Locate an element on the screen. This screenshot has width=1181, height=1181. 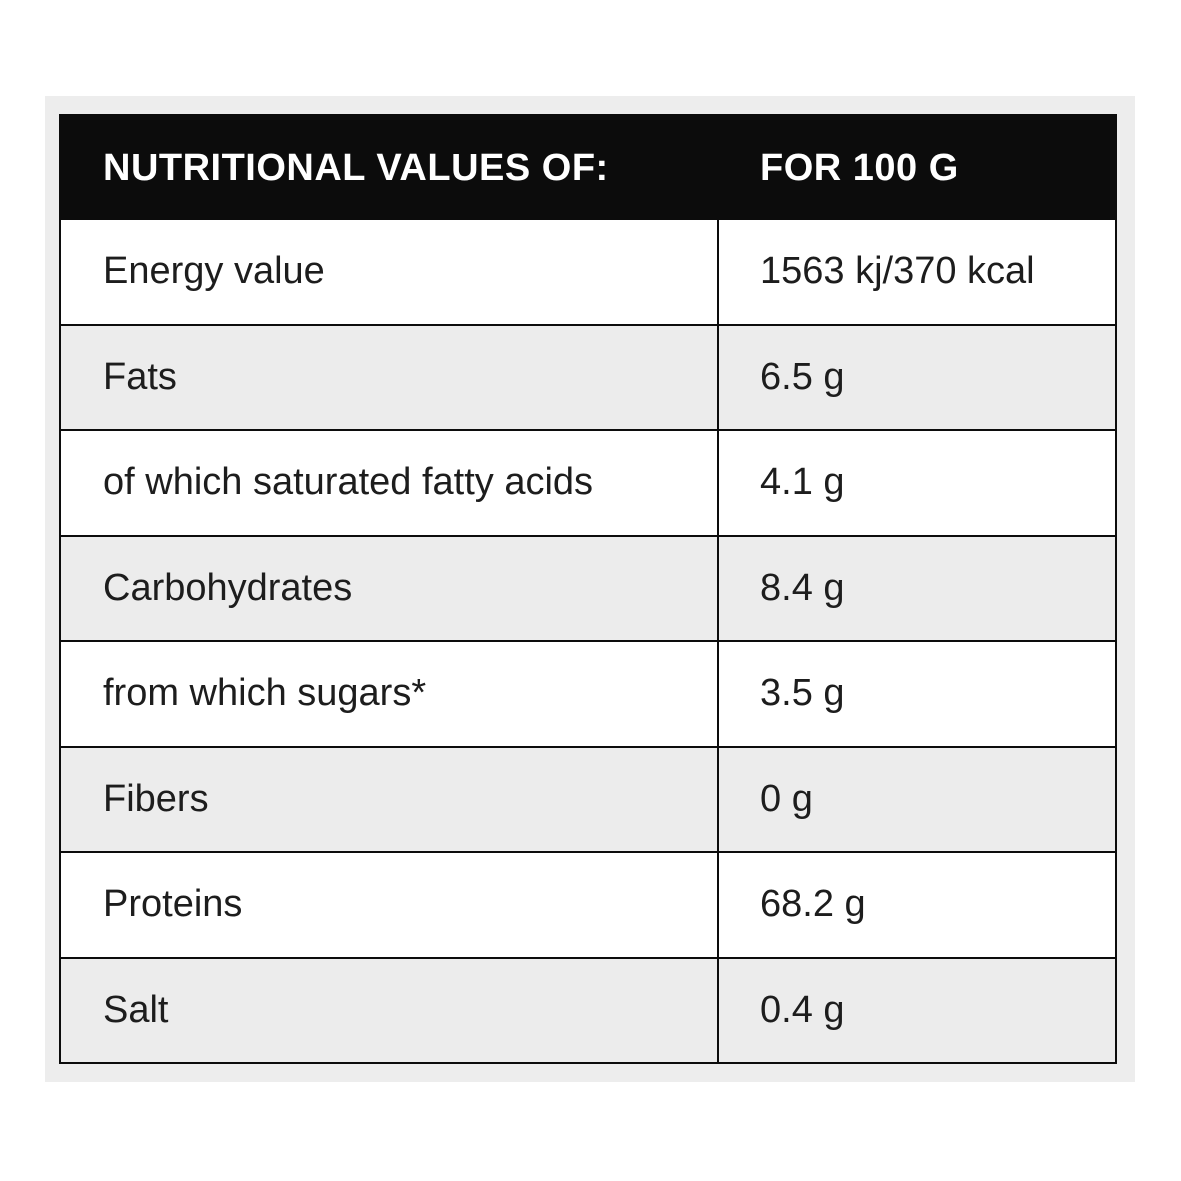
table-row: Fats 6.5 g is located at coordinates (588, 376).